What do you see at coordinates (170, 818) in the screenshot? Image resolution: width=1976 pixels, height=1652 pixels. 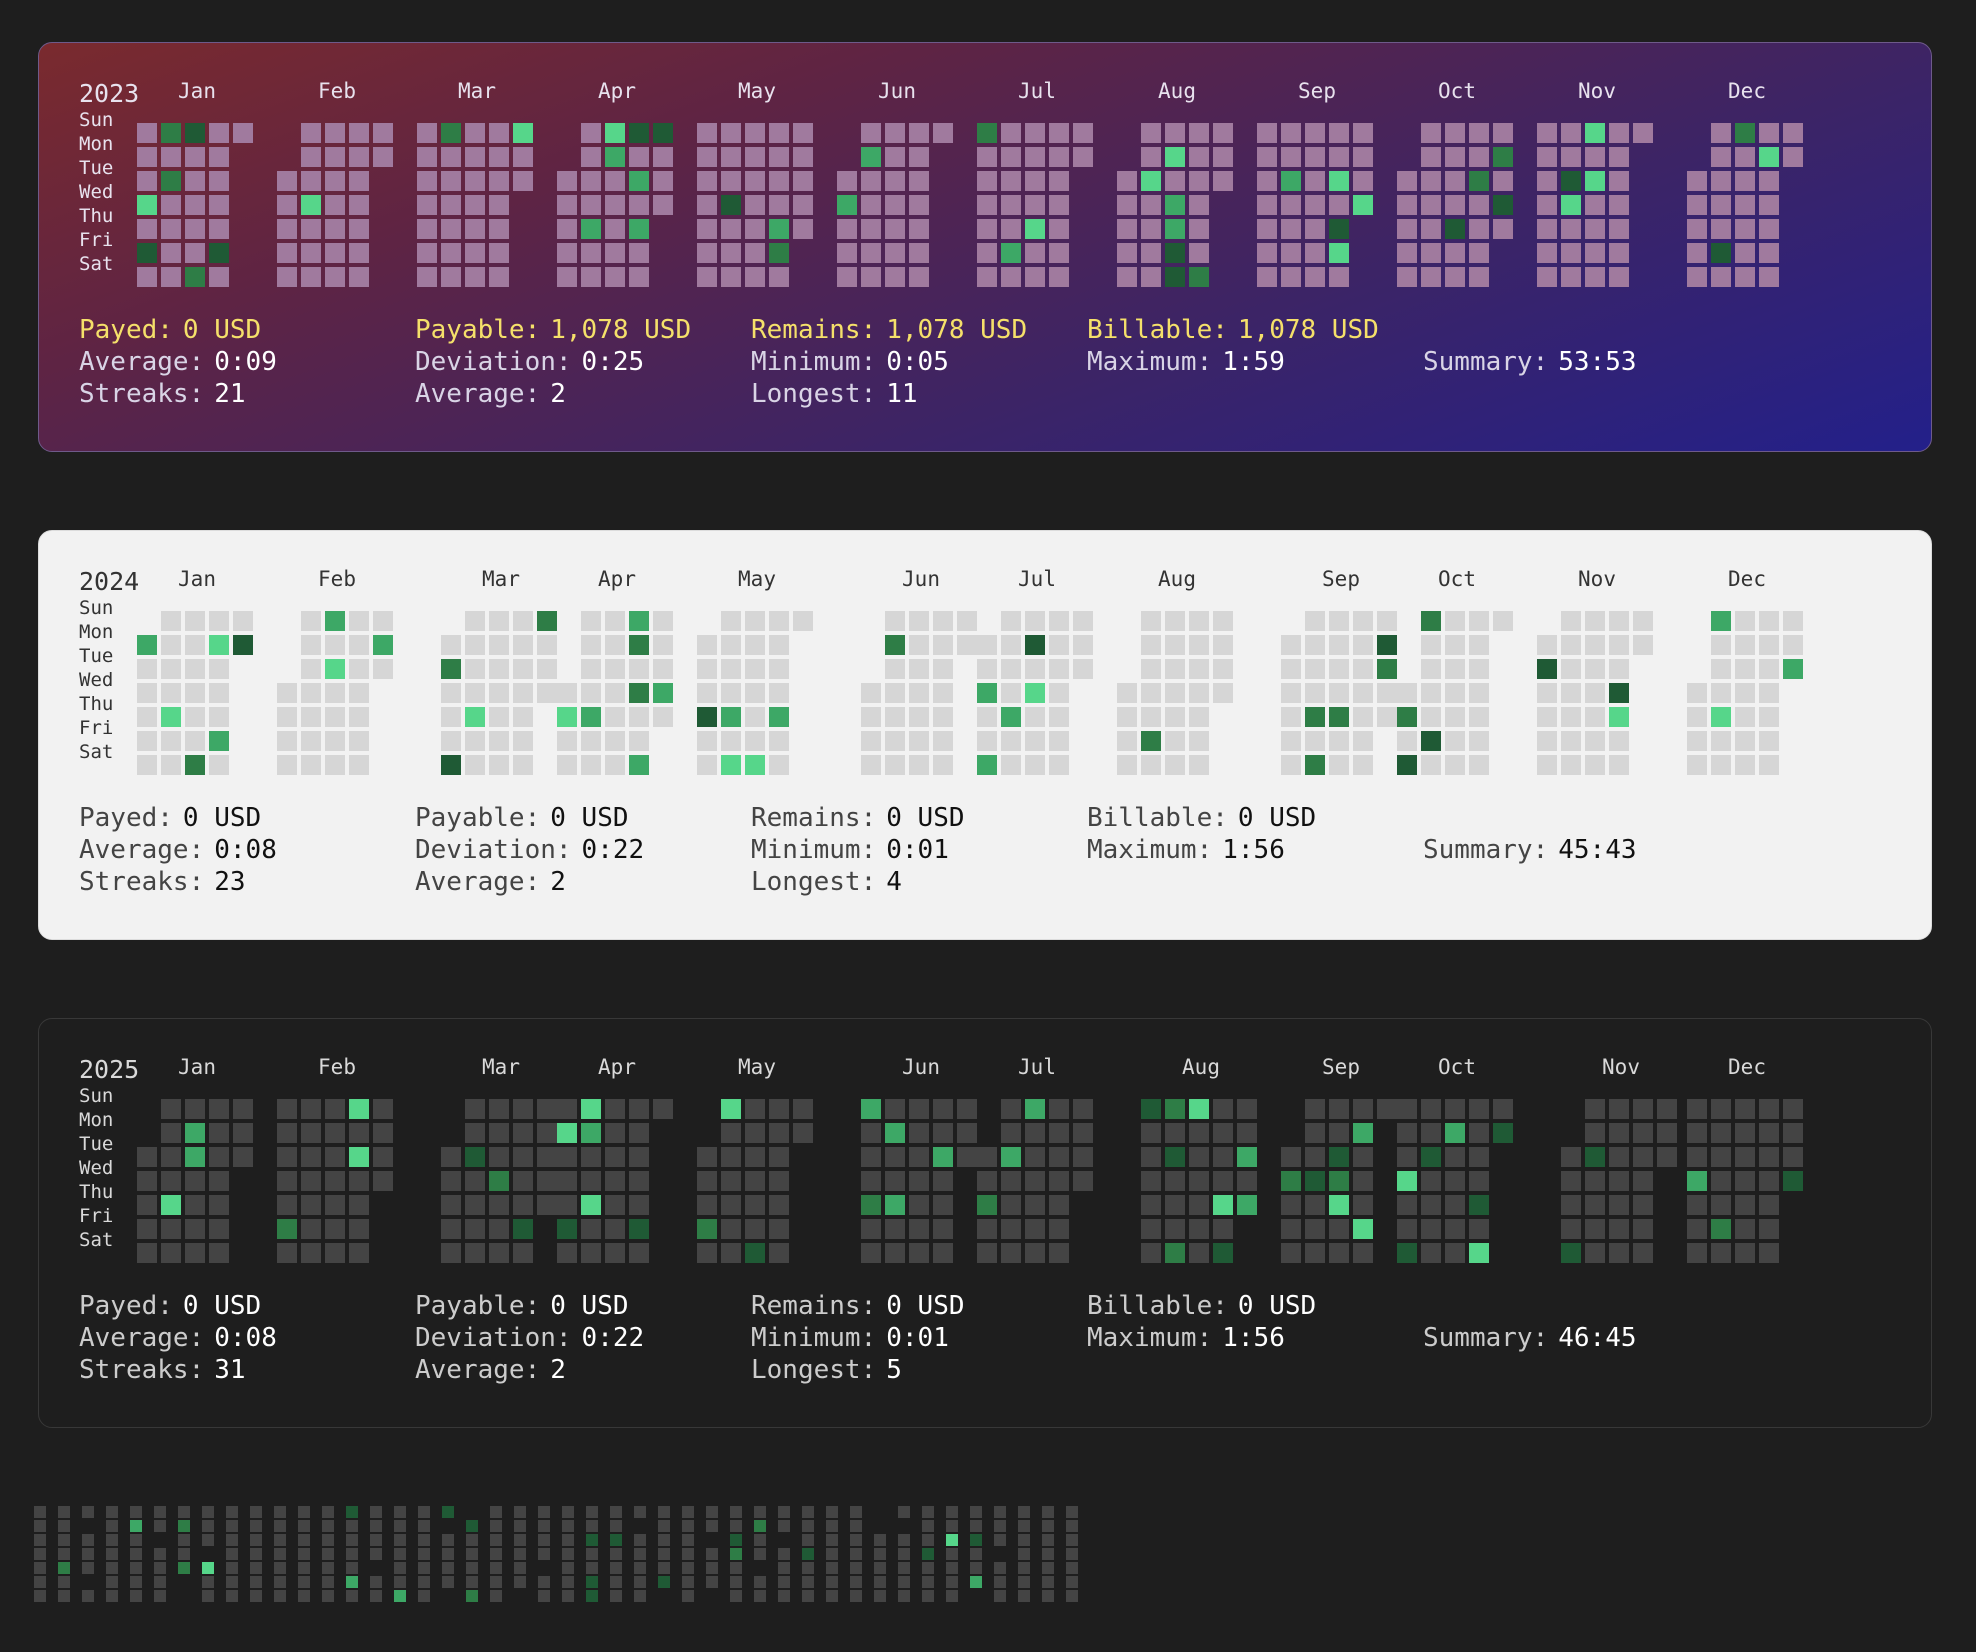 I see `payed-stat: Payed: 0 USD` at bounding box center [170, 818].